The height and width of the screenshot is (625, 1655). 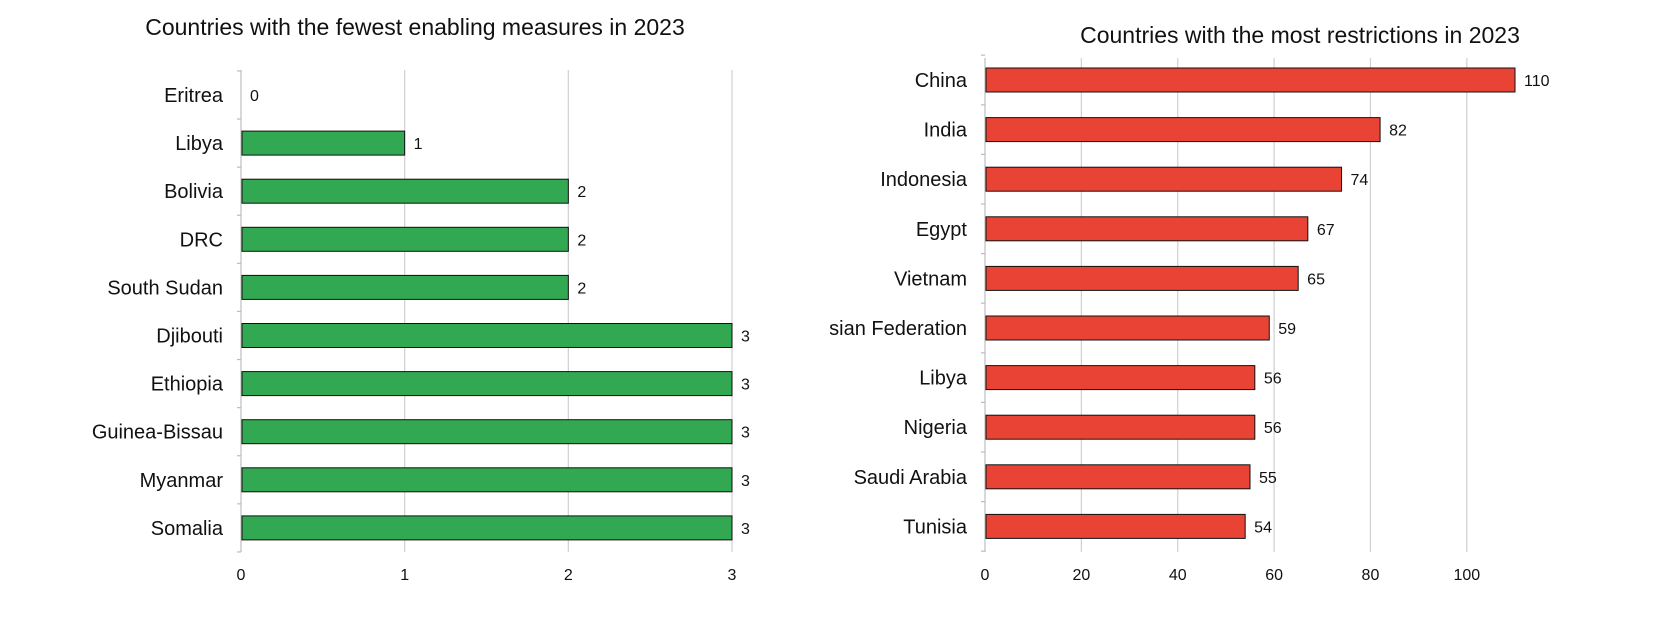 What do you see at coordinates (1268, 478) in the screenshot?
I see `data-label: 55` at bounding box center [1268, 478].